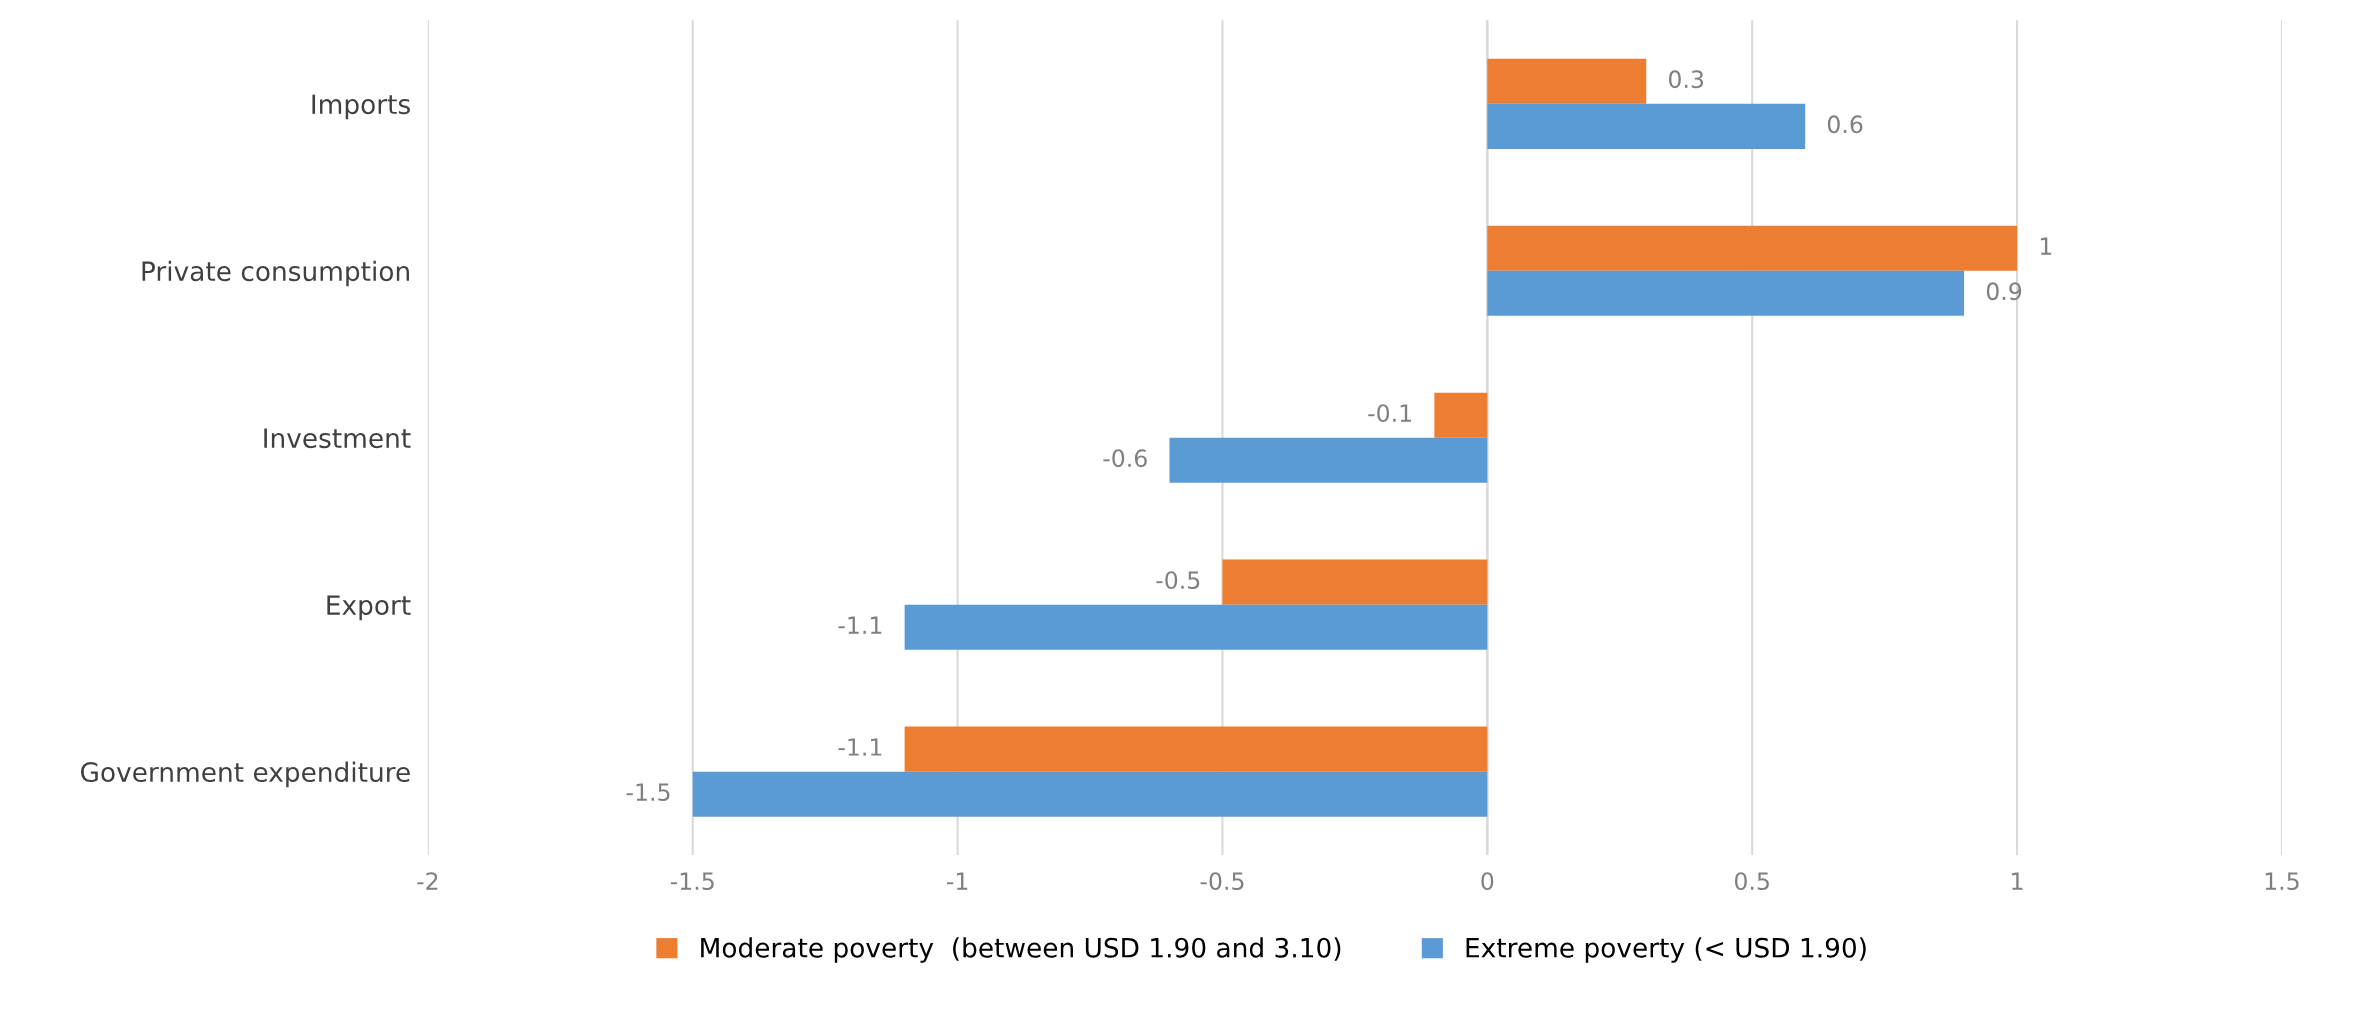  Describe the element at coordinates (427, 881) in the screenshot. I see `x-tick-label: -2` at that location.